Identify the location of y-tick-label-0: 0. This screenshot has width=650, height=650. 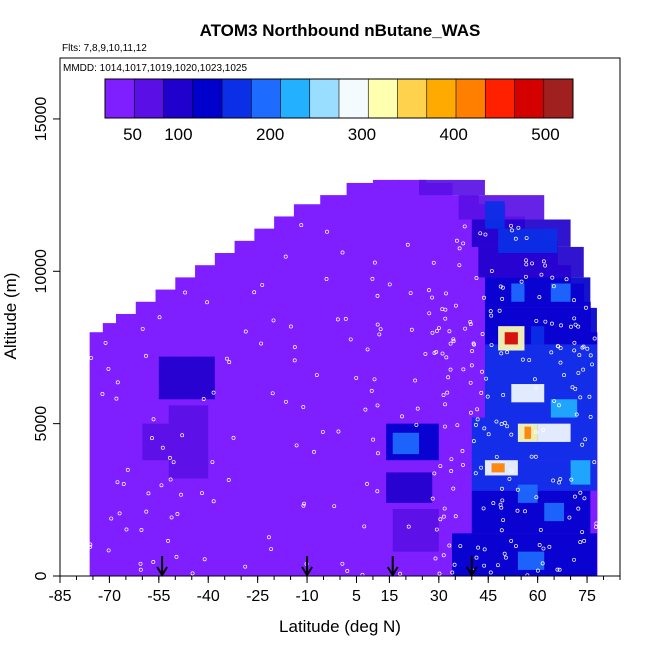
(41, 575).